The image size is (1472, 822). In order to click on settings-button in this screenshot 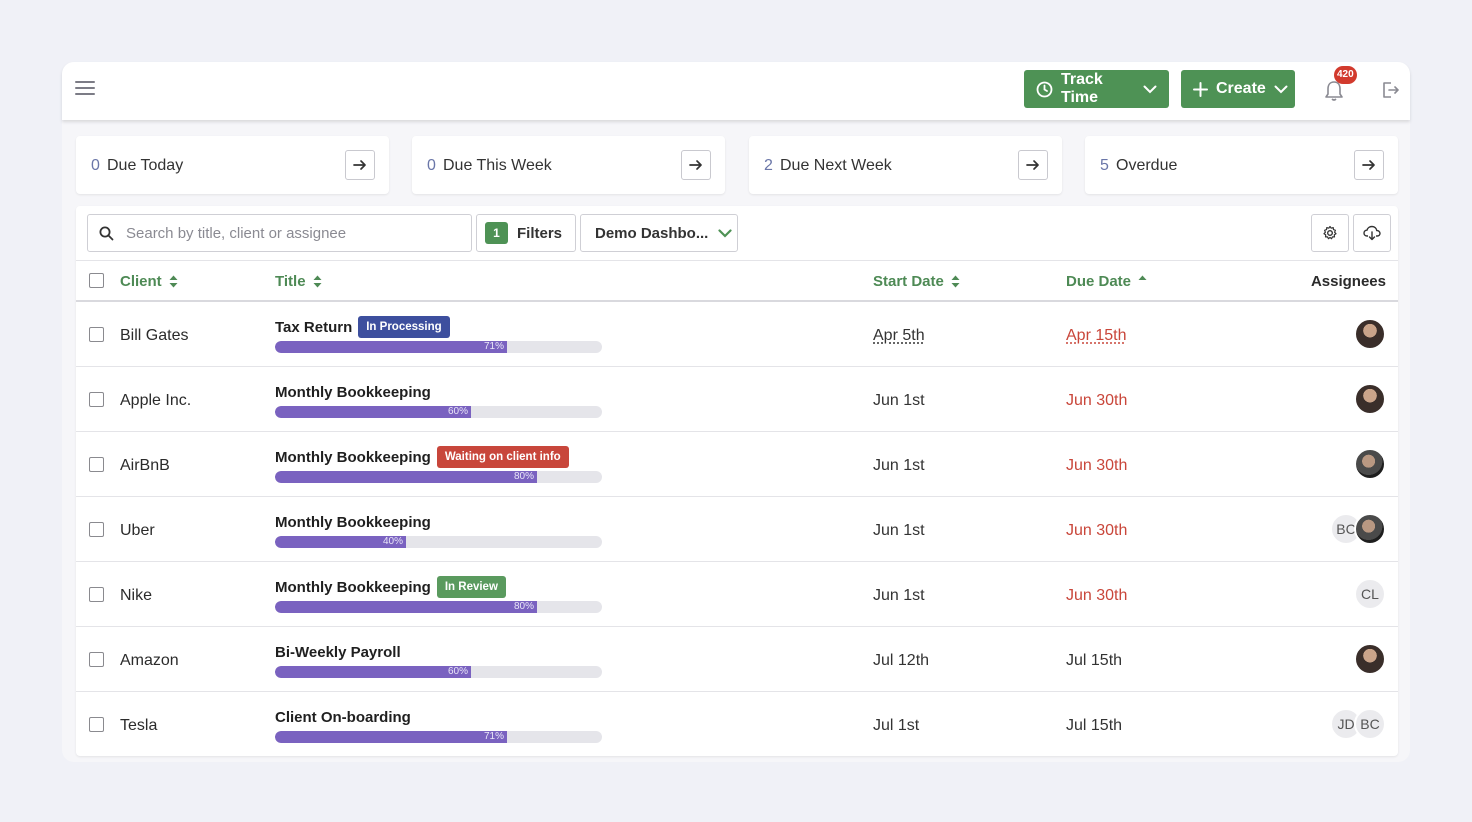, I will do `click(1330, 233)`.